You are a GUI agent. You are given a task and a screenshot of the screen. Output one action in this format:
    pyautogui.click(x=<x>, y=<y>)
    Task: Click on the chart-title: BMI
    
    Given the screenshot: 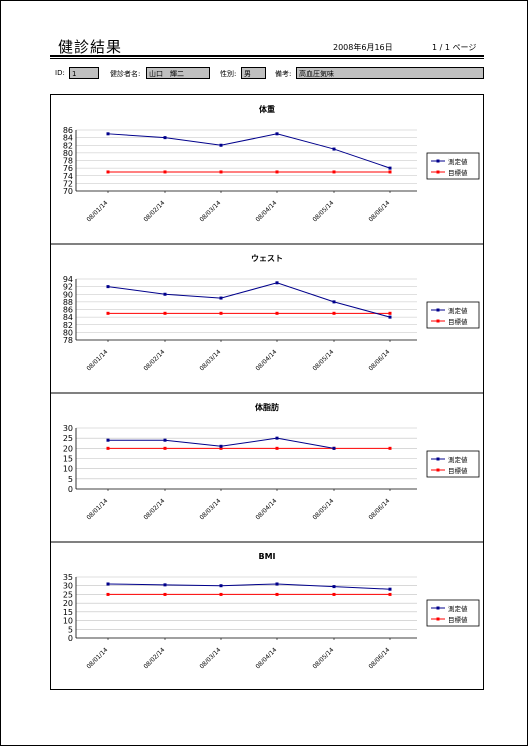 What is the action you would take?
    pyautogui.click(x=266, y=556)
    